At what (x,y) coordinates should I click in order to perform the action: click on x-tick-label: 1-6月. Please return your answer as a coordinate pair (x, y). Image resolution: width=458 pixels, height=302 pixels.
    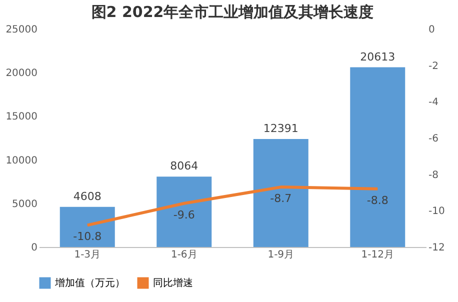
    Looking at the image, I should click on (184, 255).